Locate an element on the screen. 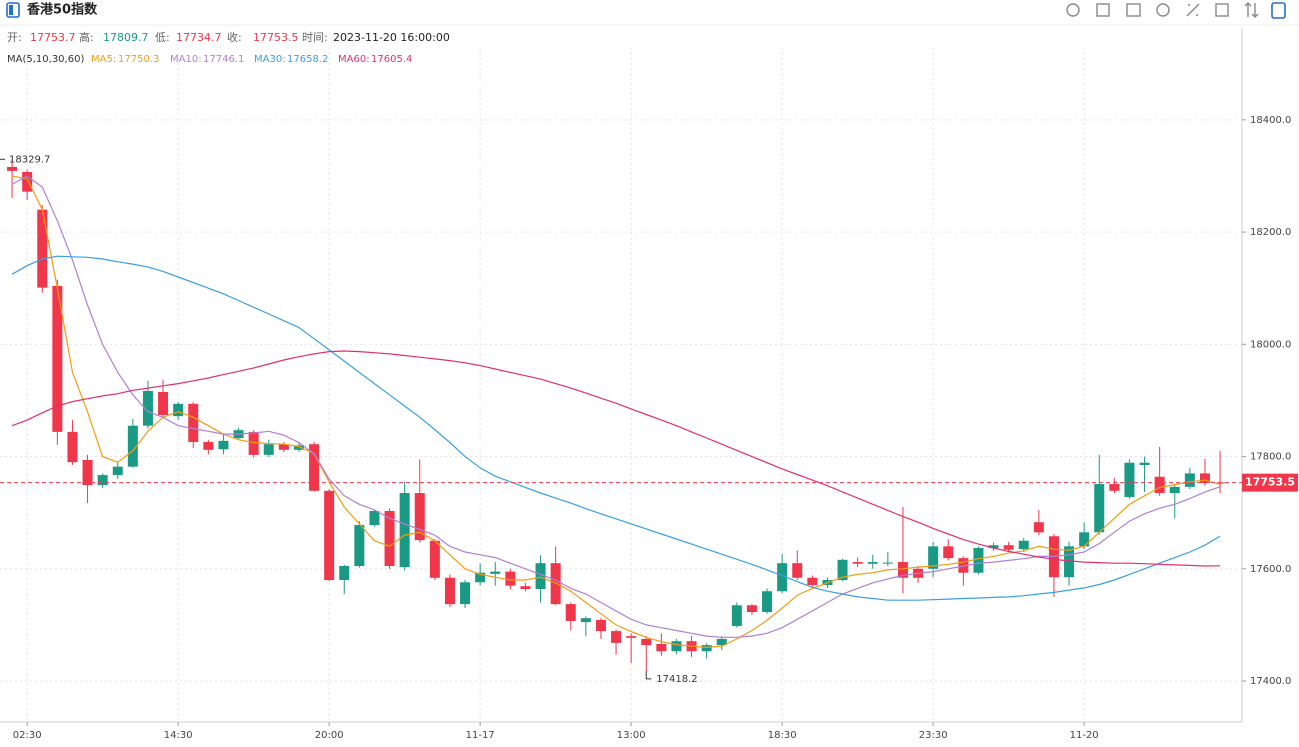 This screenshot has width=1299, height=747. x-tick-label: 23:30 is located at coordinates (933, 735).